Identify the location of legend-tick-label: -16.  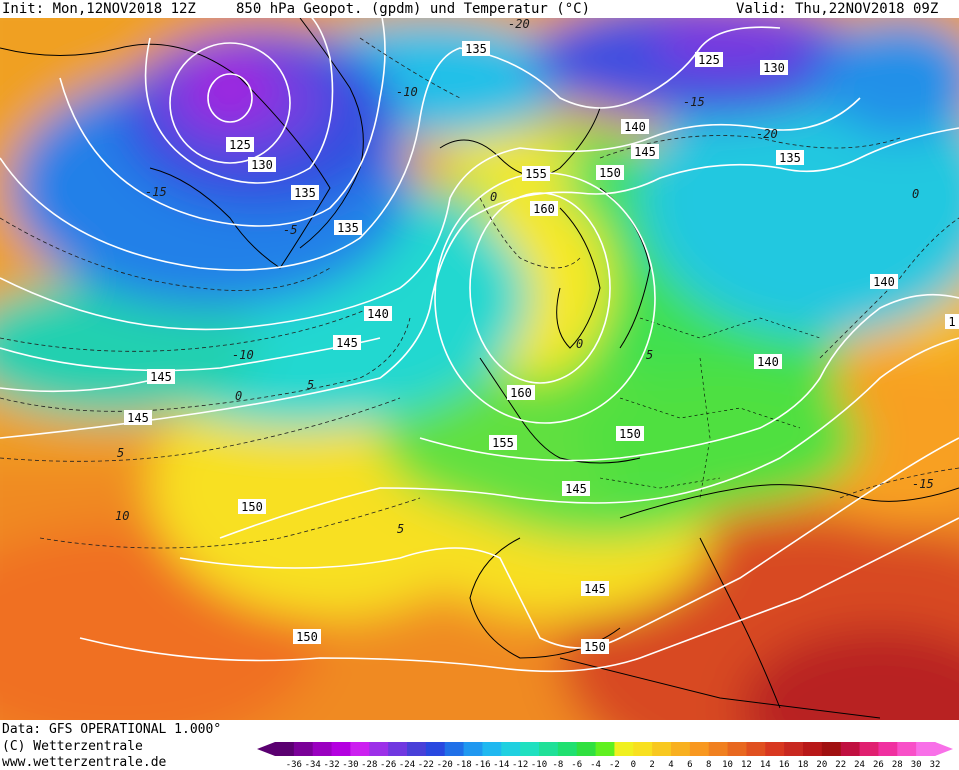
(482, 765).